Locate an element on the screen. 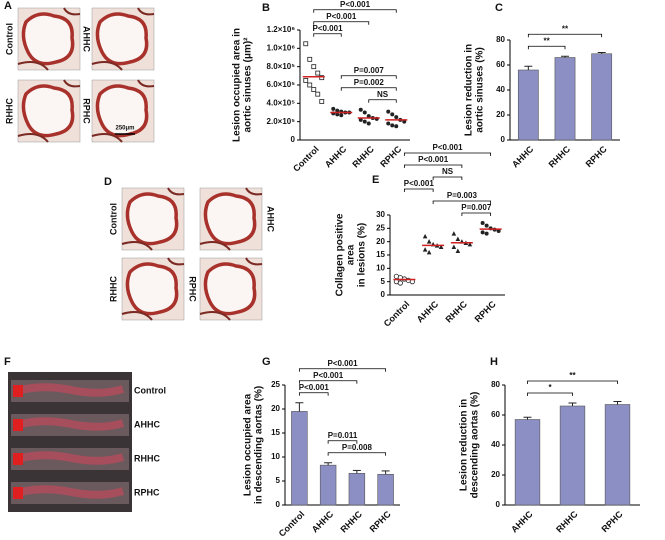  y-tick-label: 15 is located at coordinates (275, 432).